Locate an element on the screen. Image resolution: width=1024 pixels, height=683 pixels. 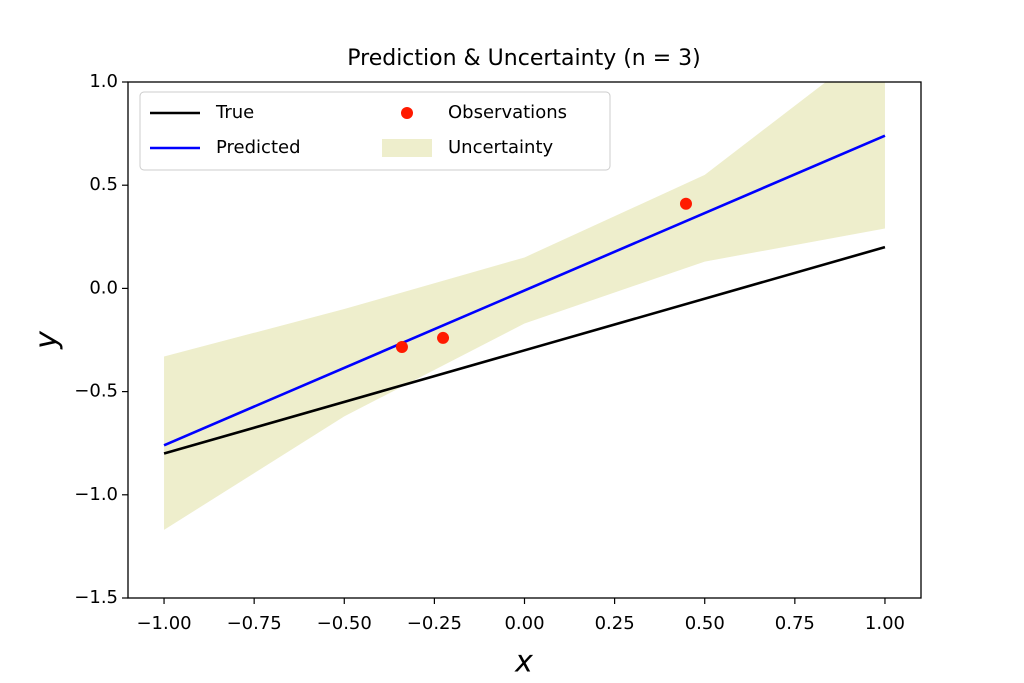
legend: True Predicted Observations Uncertainty is located at coordinates (375, 131).